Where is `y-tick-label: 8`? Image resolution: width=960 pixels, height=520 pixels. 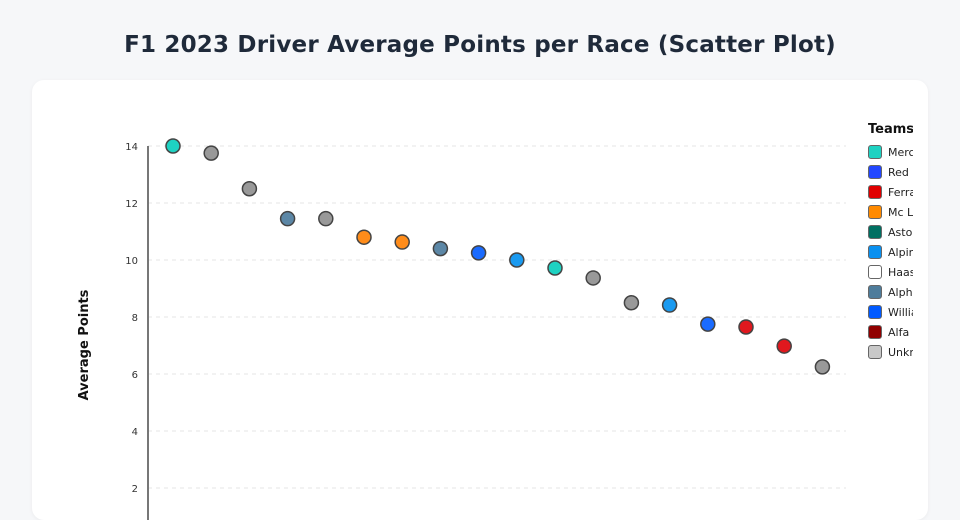
y-tick-label: 8 is located at coordinates (135, 318).